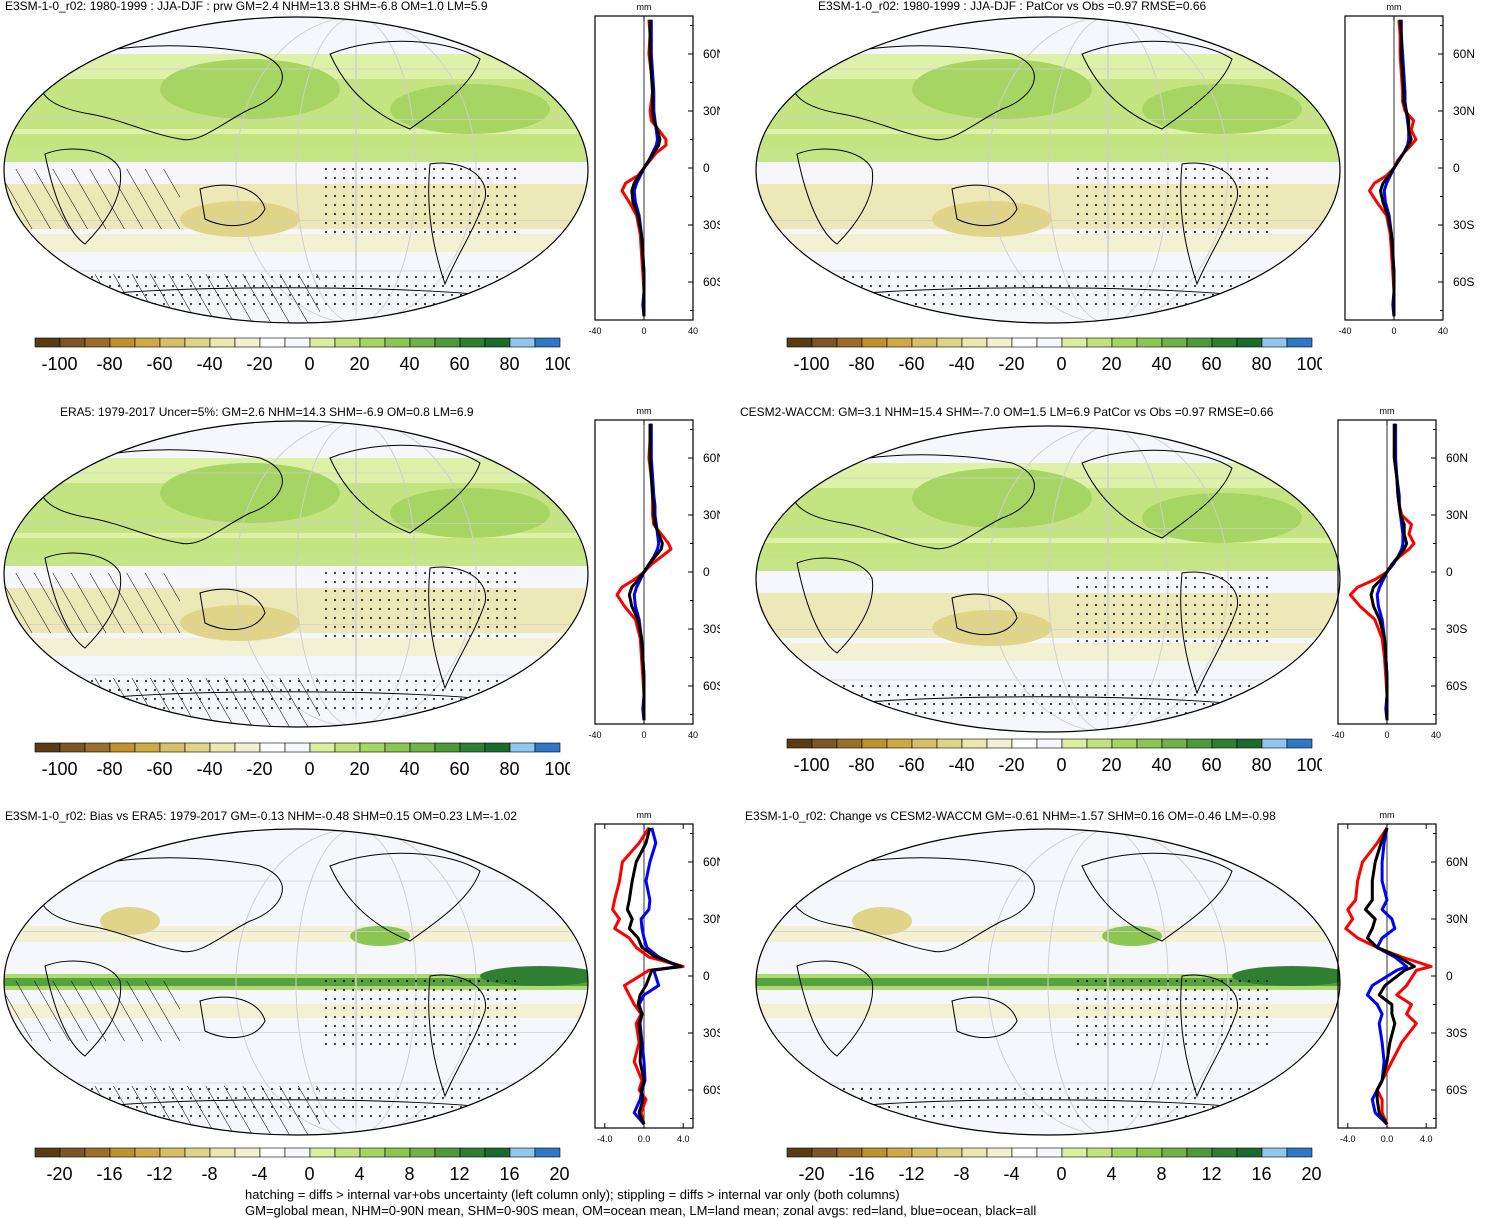  What do you see at coordinates (654, 169) in the screenshot?
I see `panel-1-zonal-plot: mm -40 0 40 60N 30N 0 30S 60S` at bounding box center [654, 169].